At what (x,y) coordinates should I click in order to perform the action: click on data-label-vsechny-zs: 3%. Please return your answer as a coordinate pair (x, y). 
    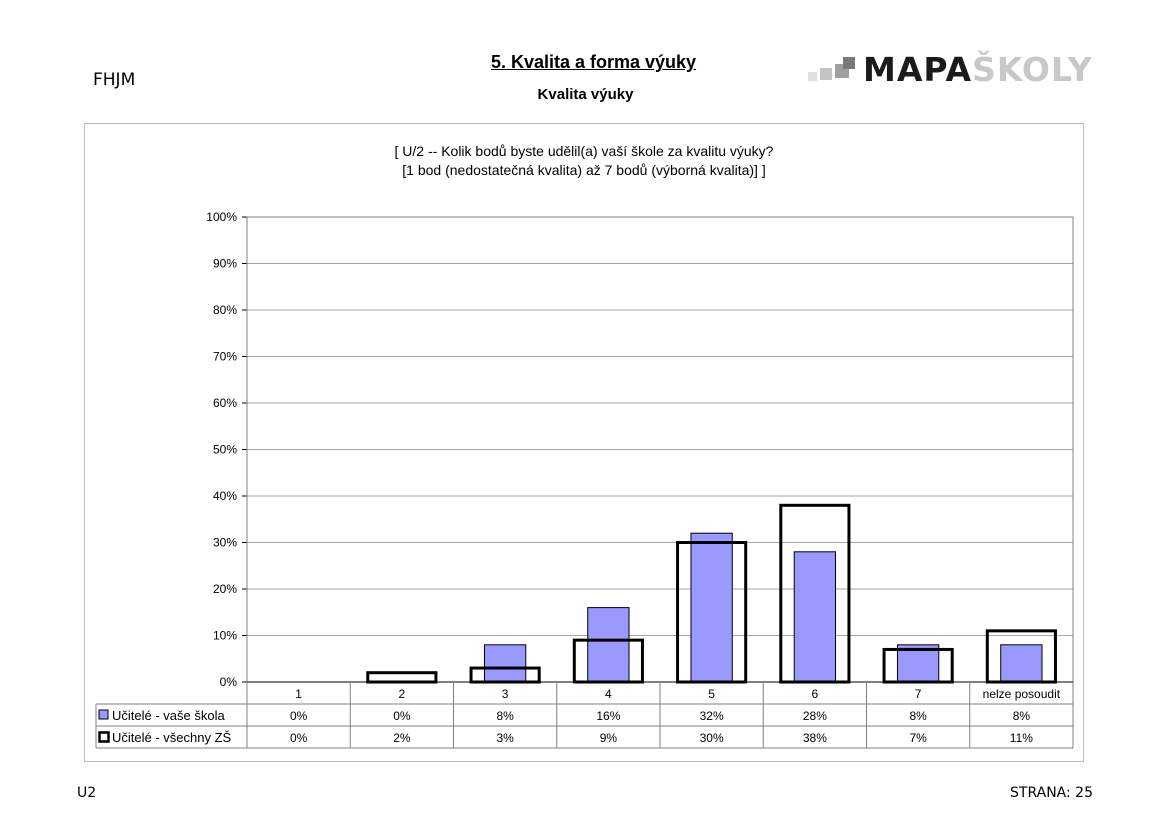
    Looking at the image, I should click on (505, 738).